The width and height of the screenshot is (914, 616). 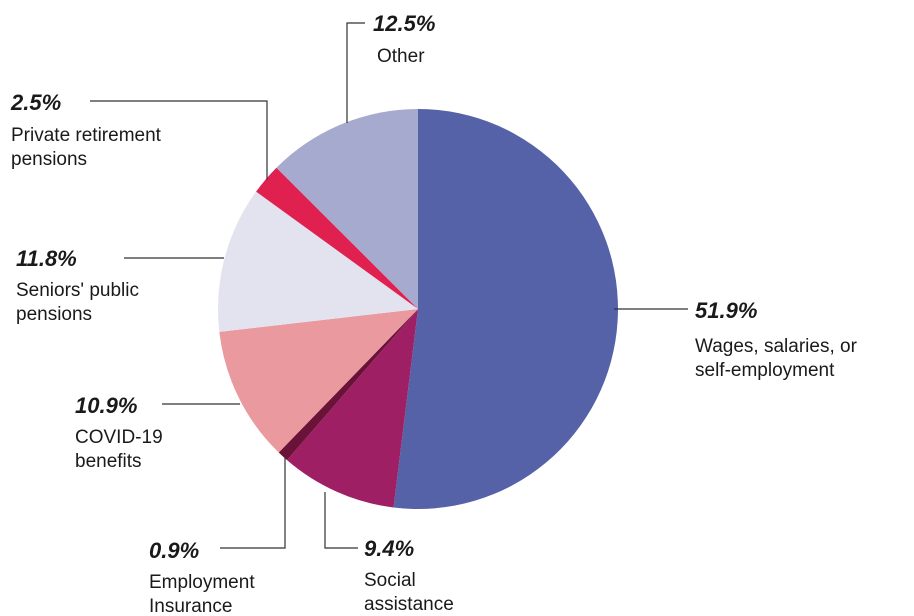 What do you see at coordinates (404, 23) in the screenshot?
I see `value-label-other: 12.5%` at bounding box center [404, 23].